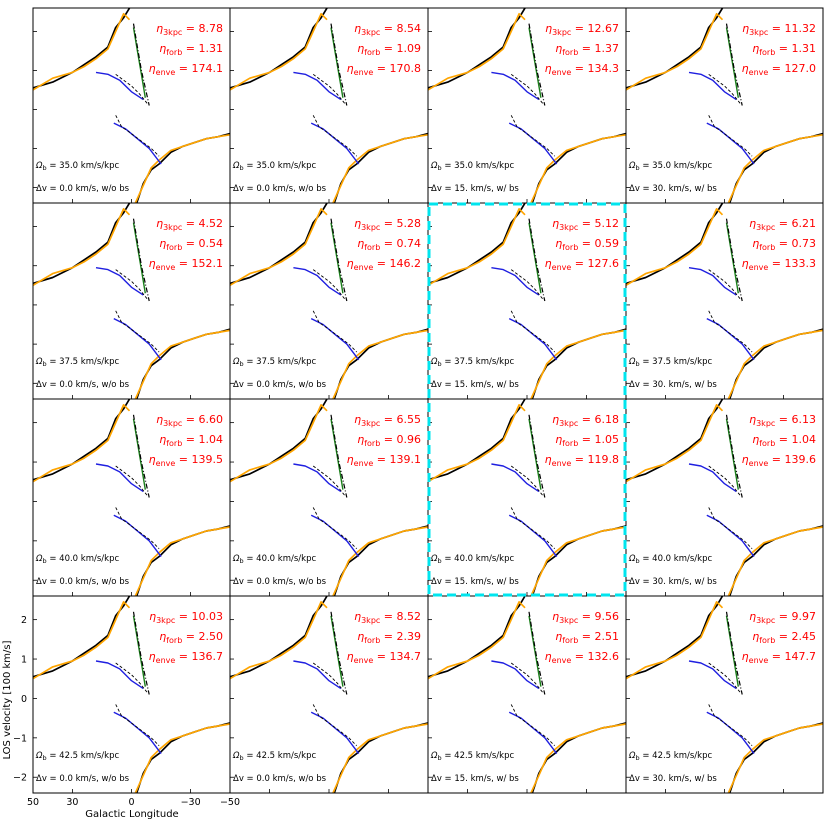  I want to click on eta-forb-label: ηforb = 2.45, so click(784, 637).